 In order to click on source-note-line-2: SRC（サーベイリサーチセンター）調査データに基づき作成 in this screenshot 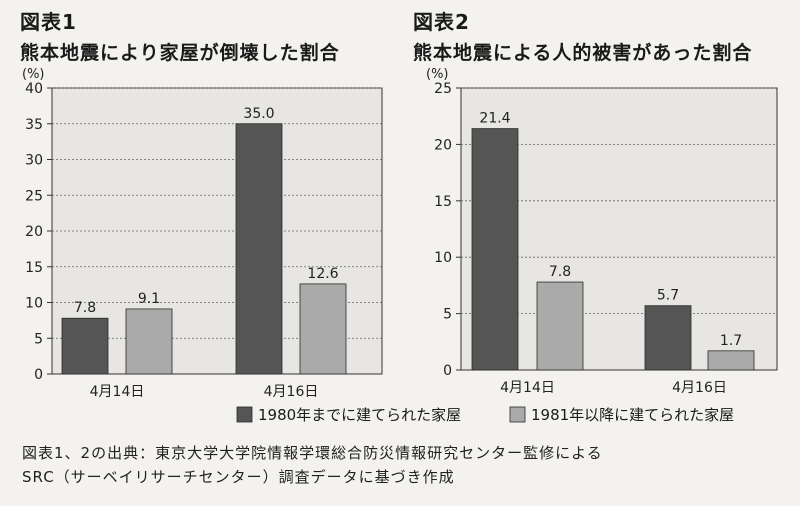, I will do `click(238, 477)`.